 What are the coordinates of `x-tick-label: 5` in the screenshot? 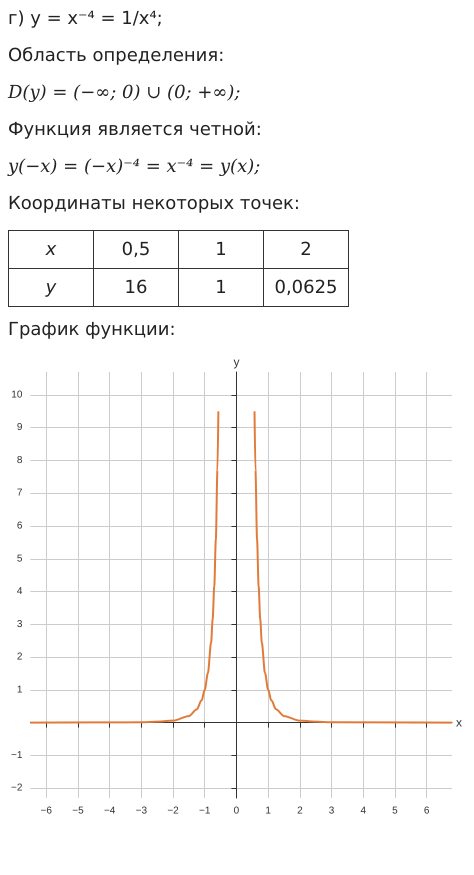 It's located at (395, 811).